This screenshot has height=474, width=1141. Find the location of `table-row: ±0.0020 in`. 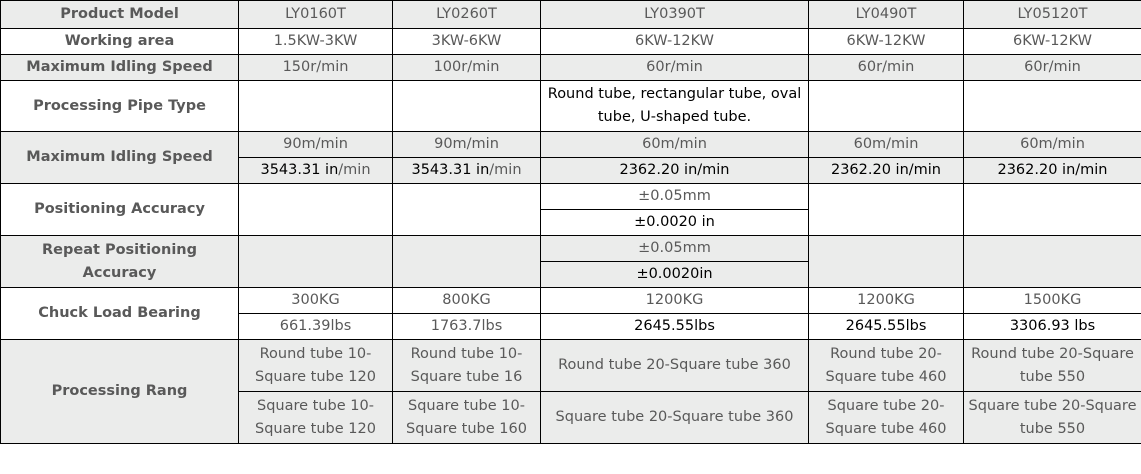

table-row: ±0.0020 in is located at coordinates (571, 222).